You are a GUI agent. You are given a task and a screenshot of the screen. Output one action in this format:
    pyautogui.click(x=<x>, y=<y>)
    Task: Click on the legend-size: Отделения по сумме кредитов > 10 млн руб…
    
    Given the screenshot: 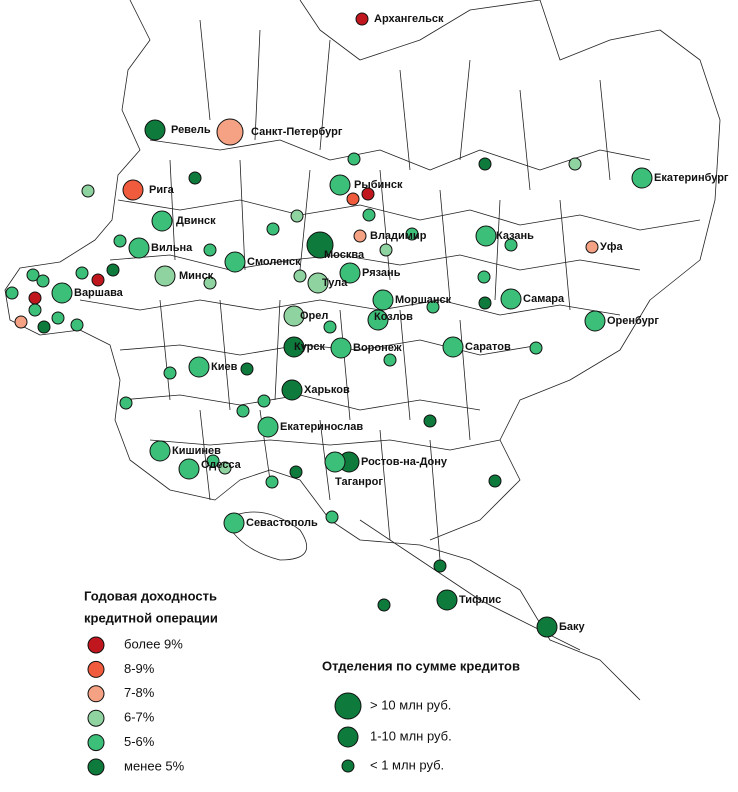 What is the action you would take?
    pyautogui.click(x=421, y=715)
    